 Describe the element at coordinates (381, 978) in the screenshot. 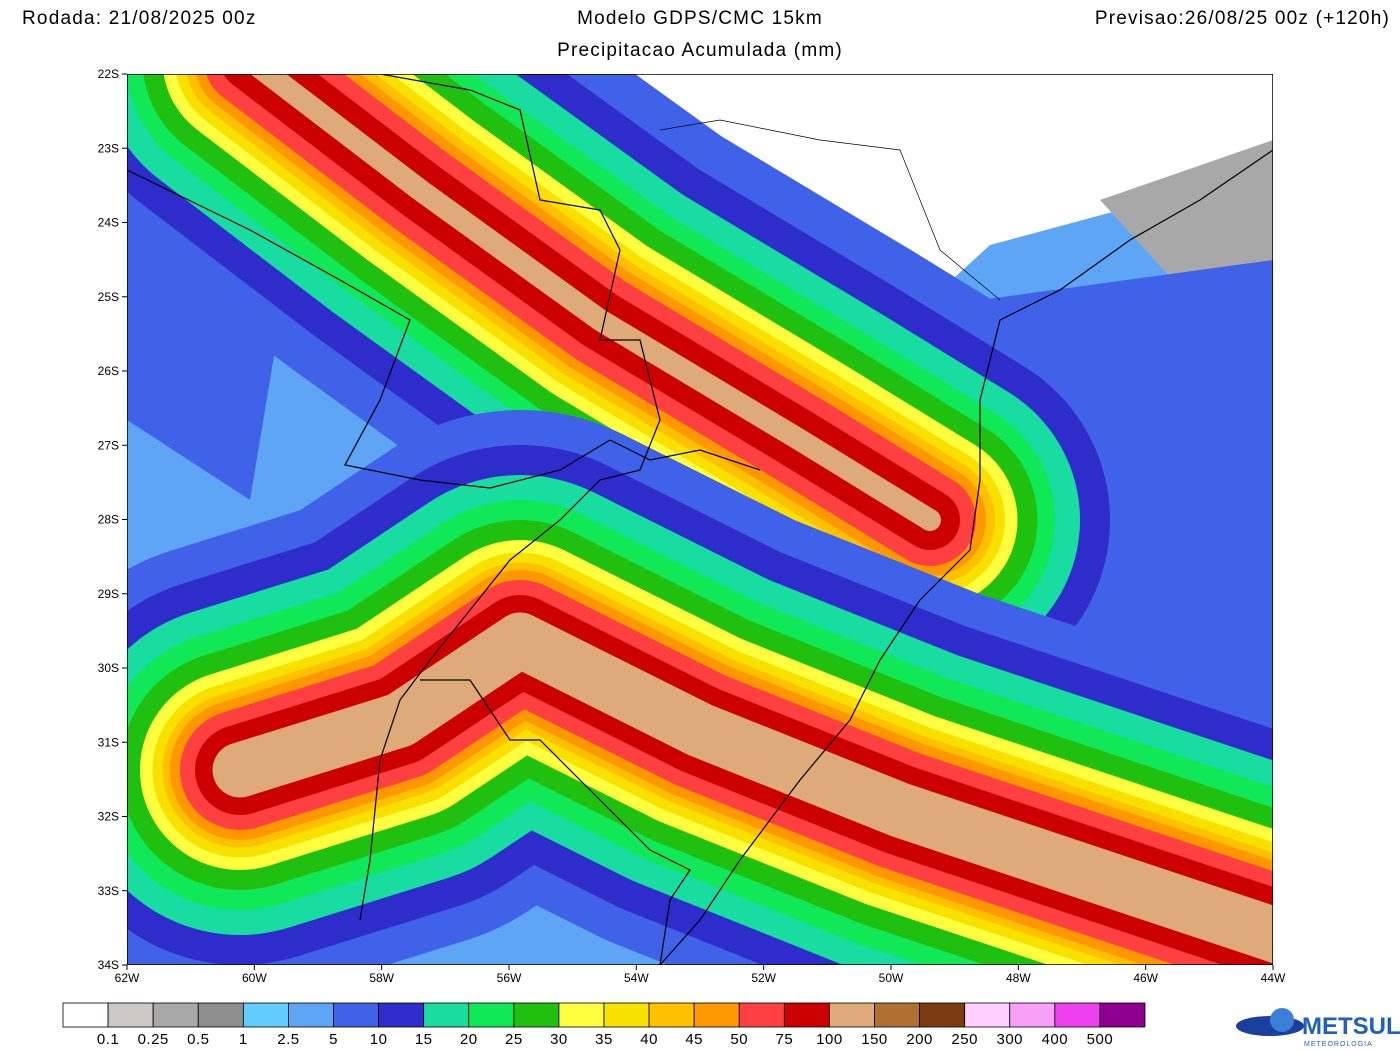

I see `lon-label: 58W` at that location.